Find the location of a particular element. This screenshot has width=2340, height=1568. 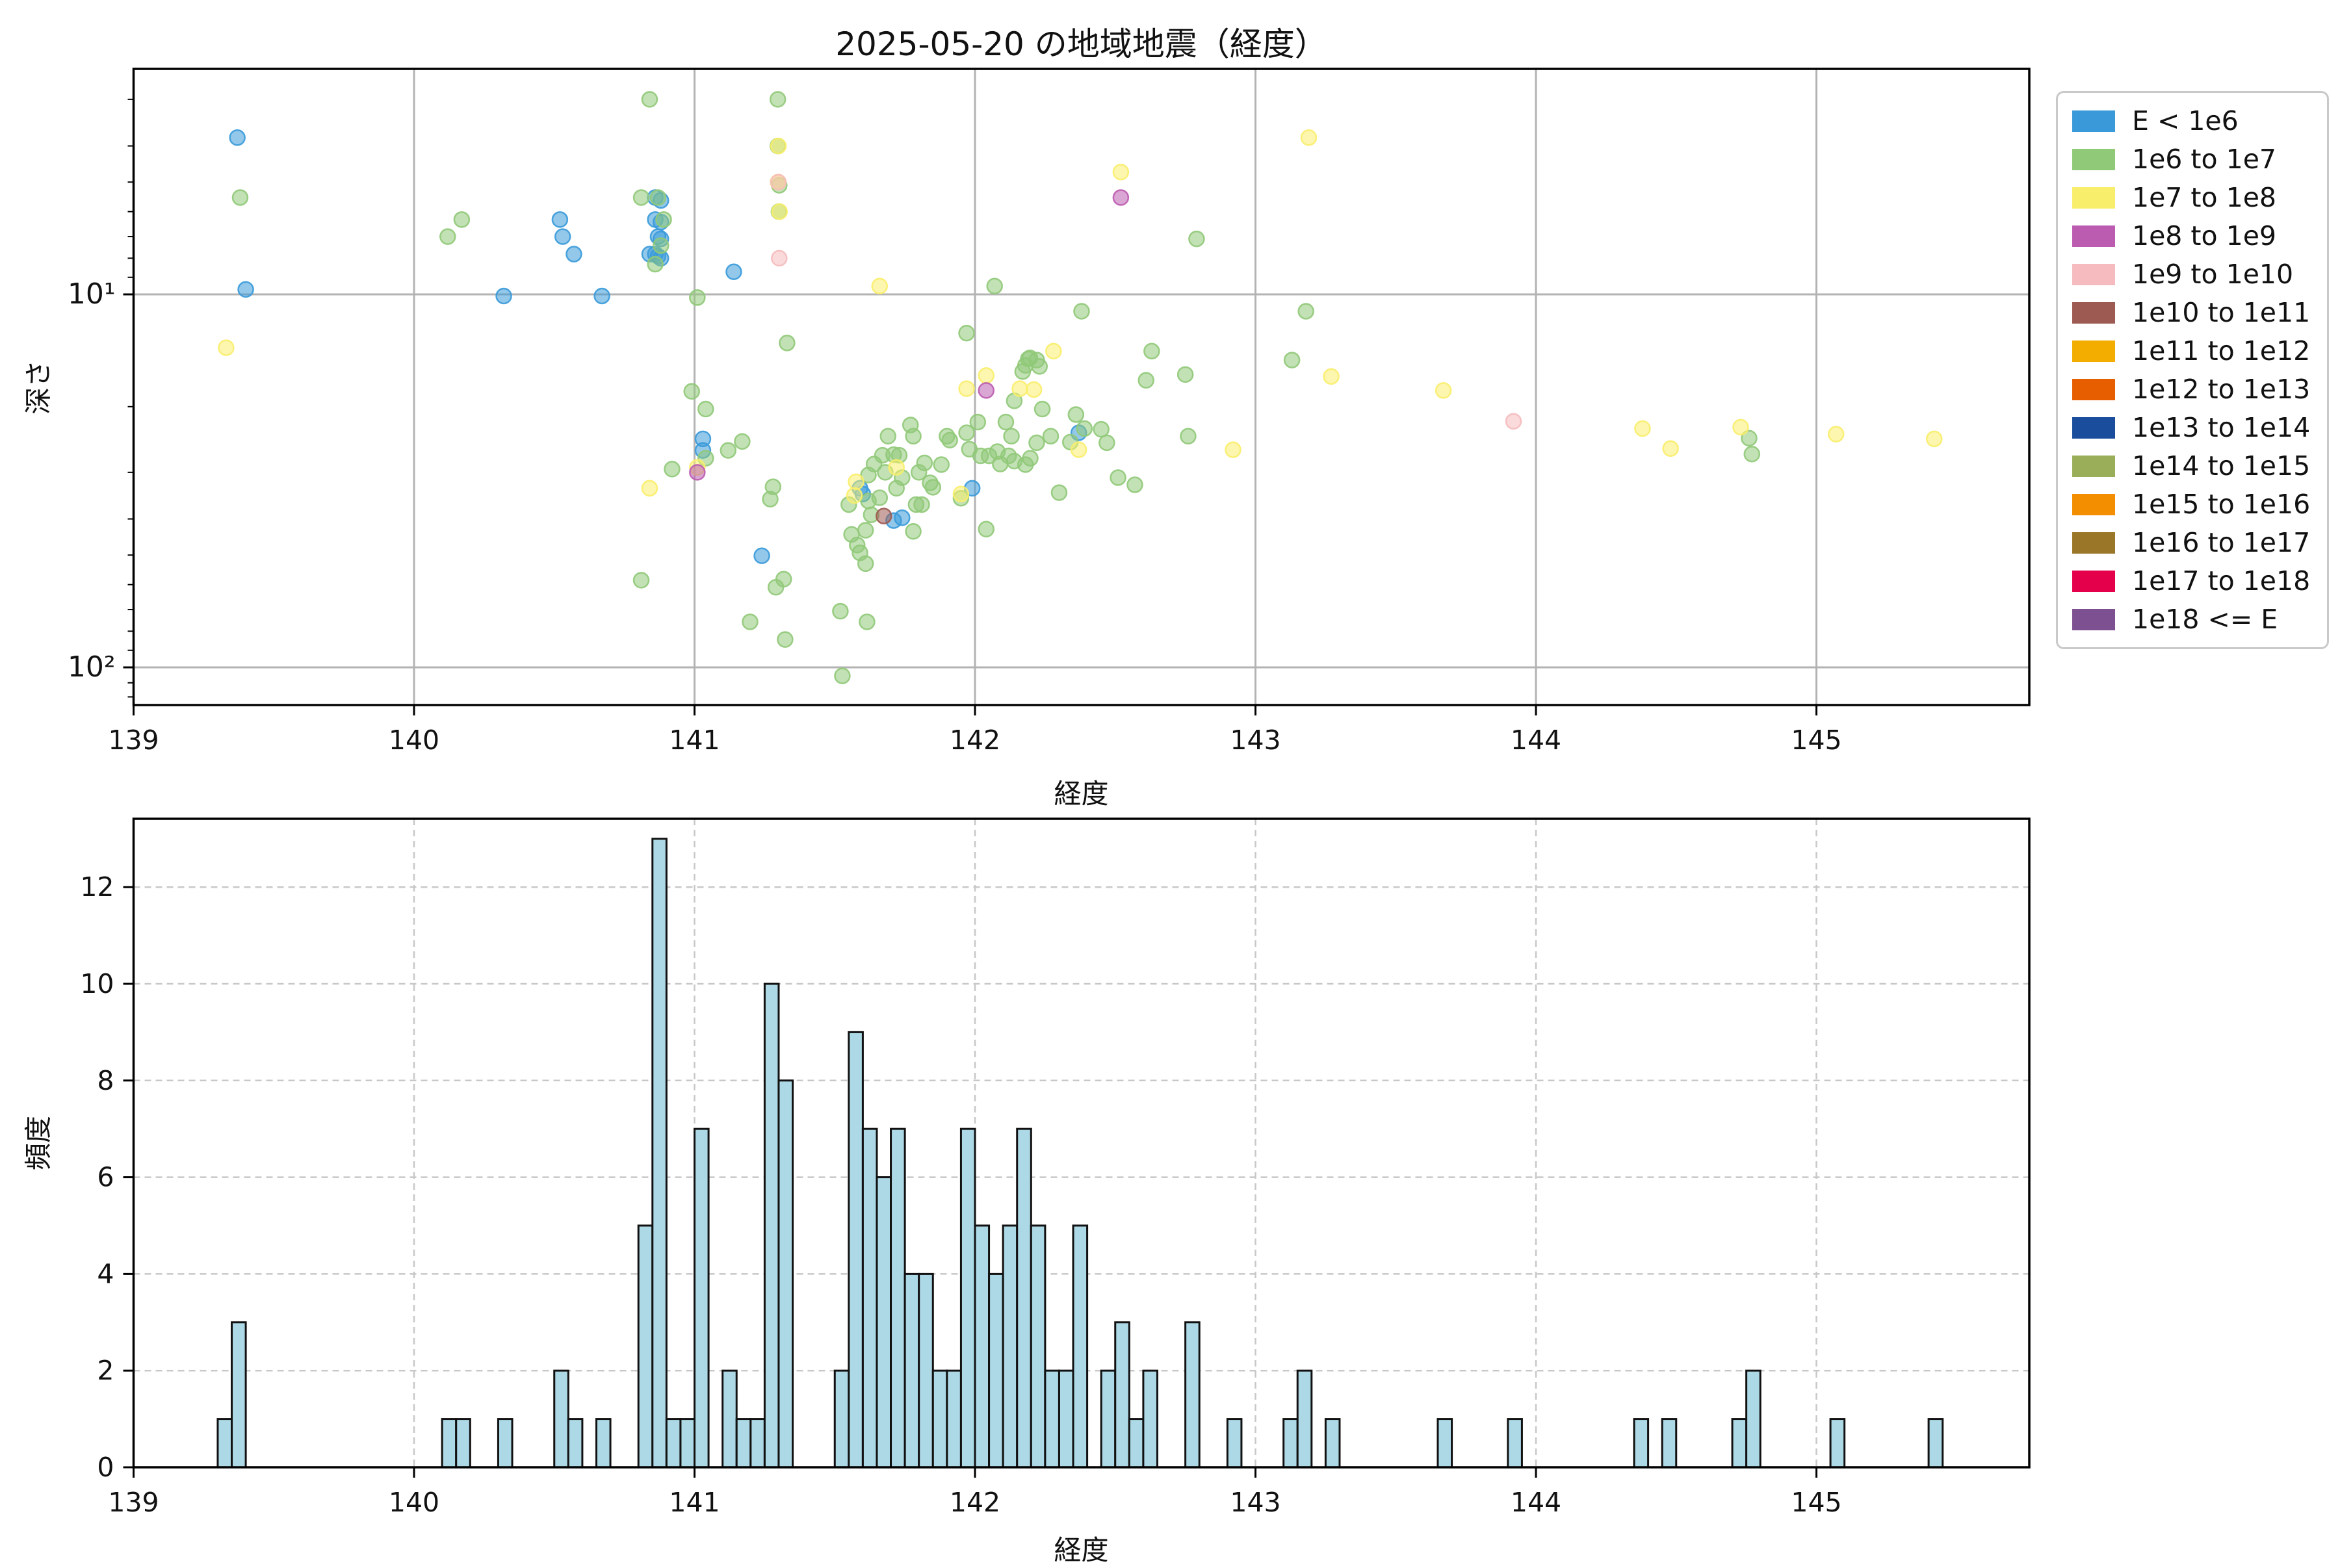

legend-item: E < 1e6 is located at coordinates (2193, 121).